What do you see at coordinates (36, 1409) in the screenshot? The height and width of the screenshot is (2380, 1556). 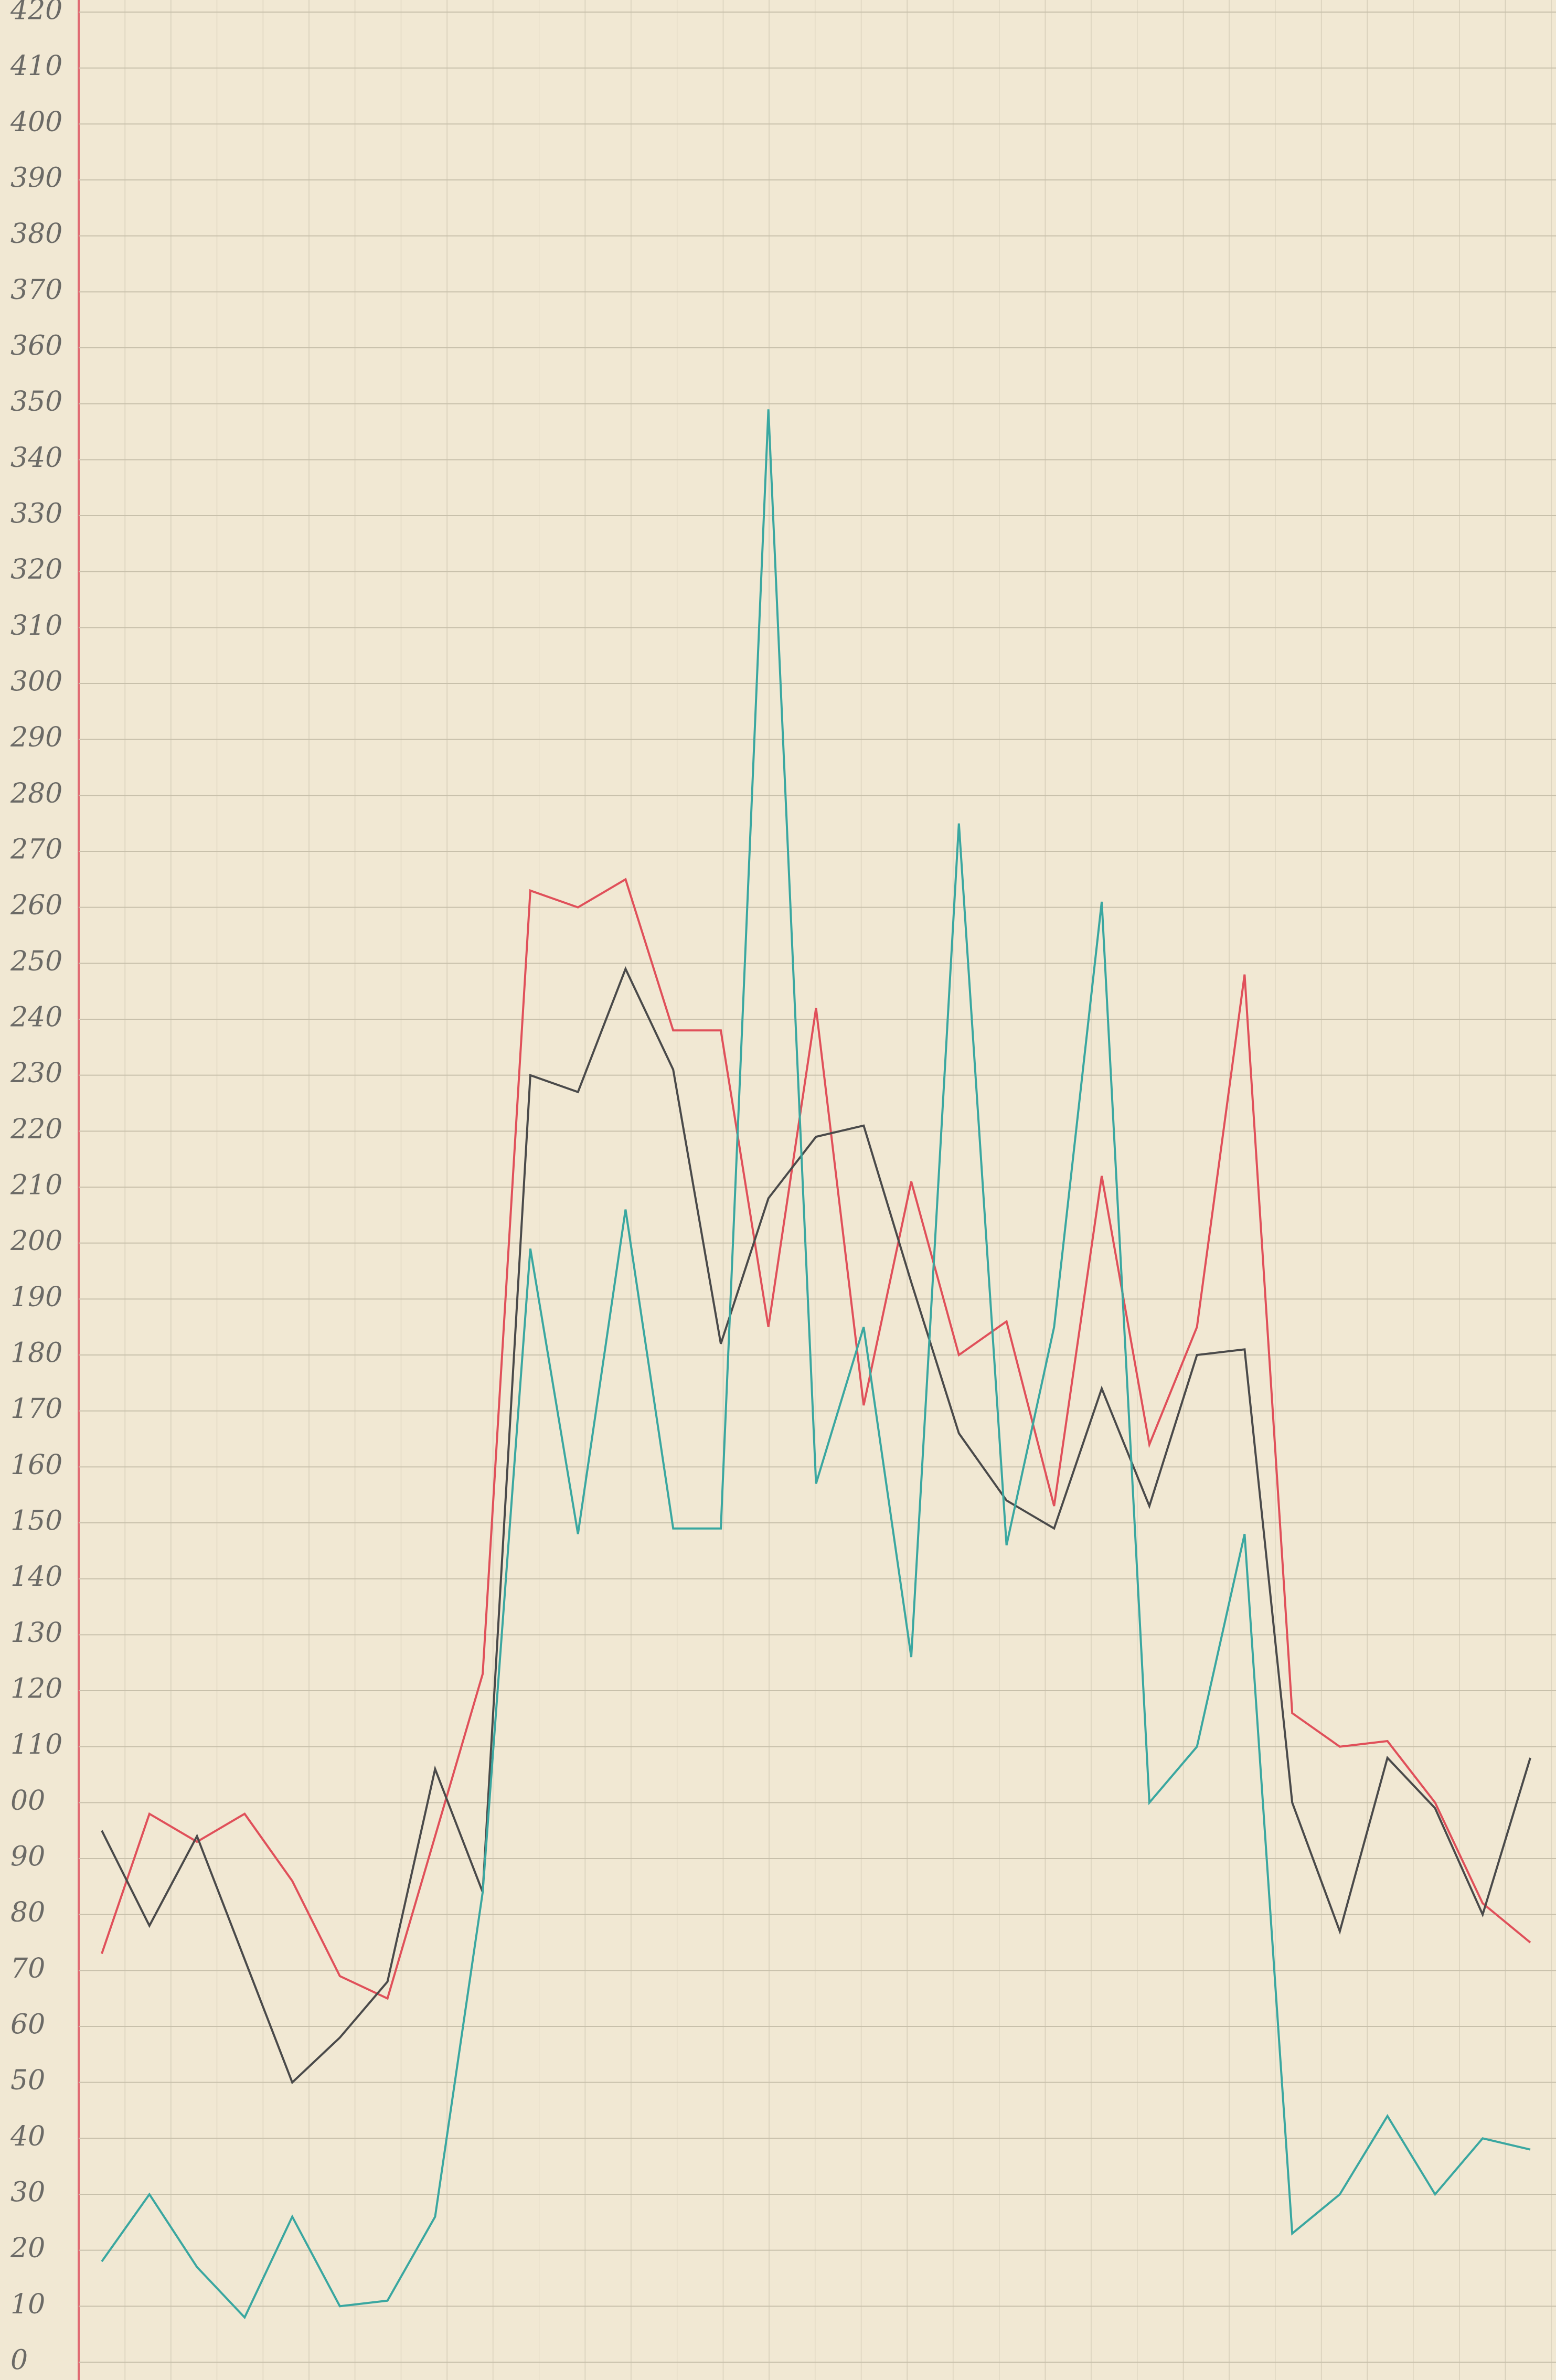 I see `y-tick-label: 170` at bounding box center [36, 1409].